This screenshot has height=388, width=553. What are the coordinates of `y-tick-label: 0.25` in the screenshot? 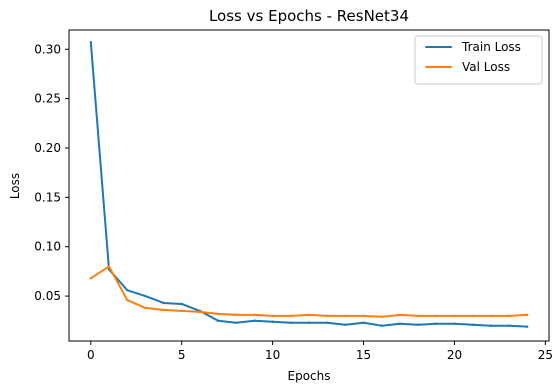 It's located at (47, 99).